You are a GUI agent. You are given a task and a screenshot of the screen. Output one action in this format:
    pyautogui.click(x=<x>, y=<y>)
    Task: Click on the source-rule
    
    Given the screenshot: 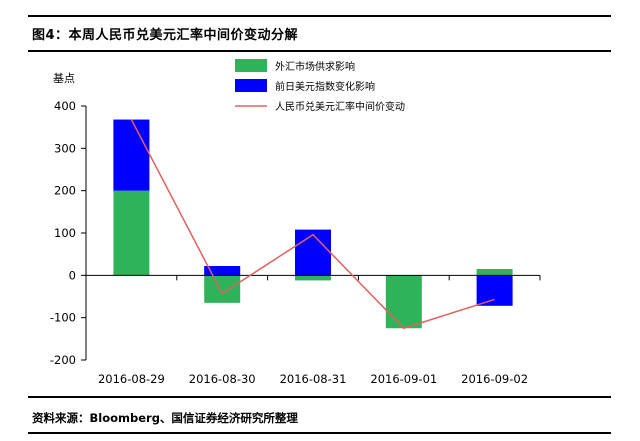 What is the action you would take?
    pyautogui.click(x=319, y=397)
    